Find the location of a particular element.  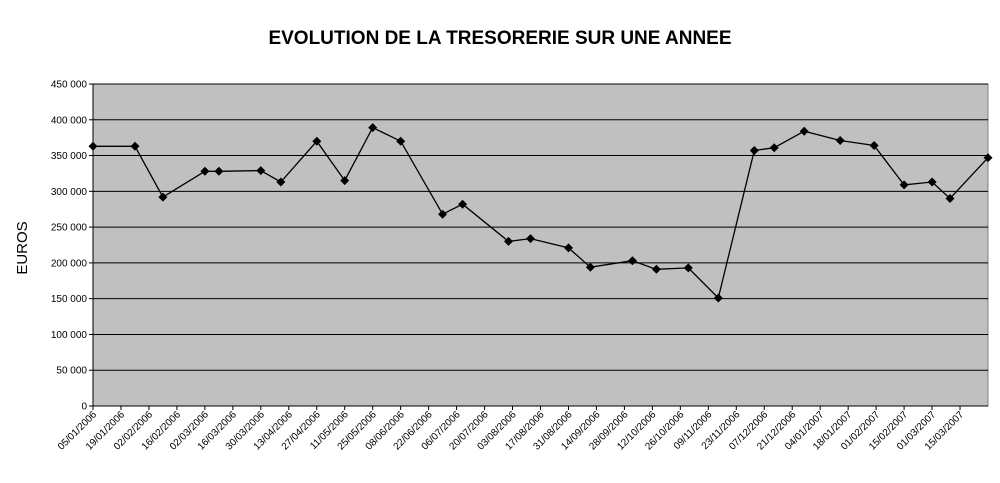

y-tick-label: 200 000 is located at coordinates (69, 263).